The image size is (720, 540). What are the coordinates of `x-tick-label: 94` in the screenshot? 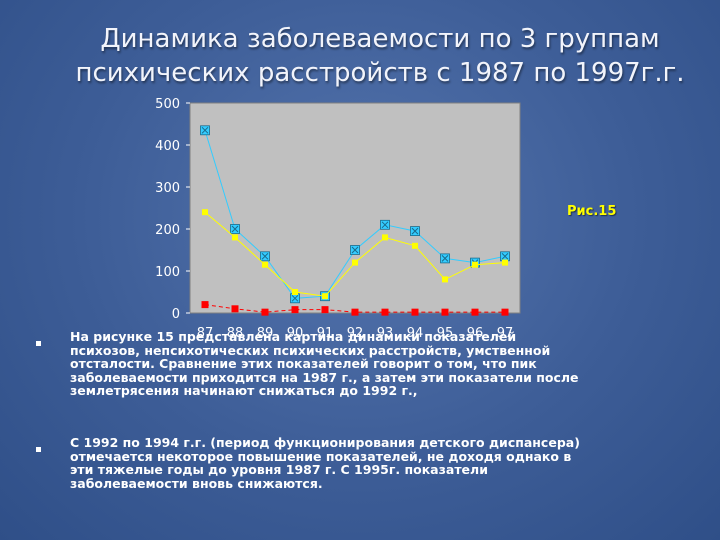 It's located at (415, 333).